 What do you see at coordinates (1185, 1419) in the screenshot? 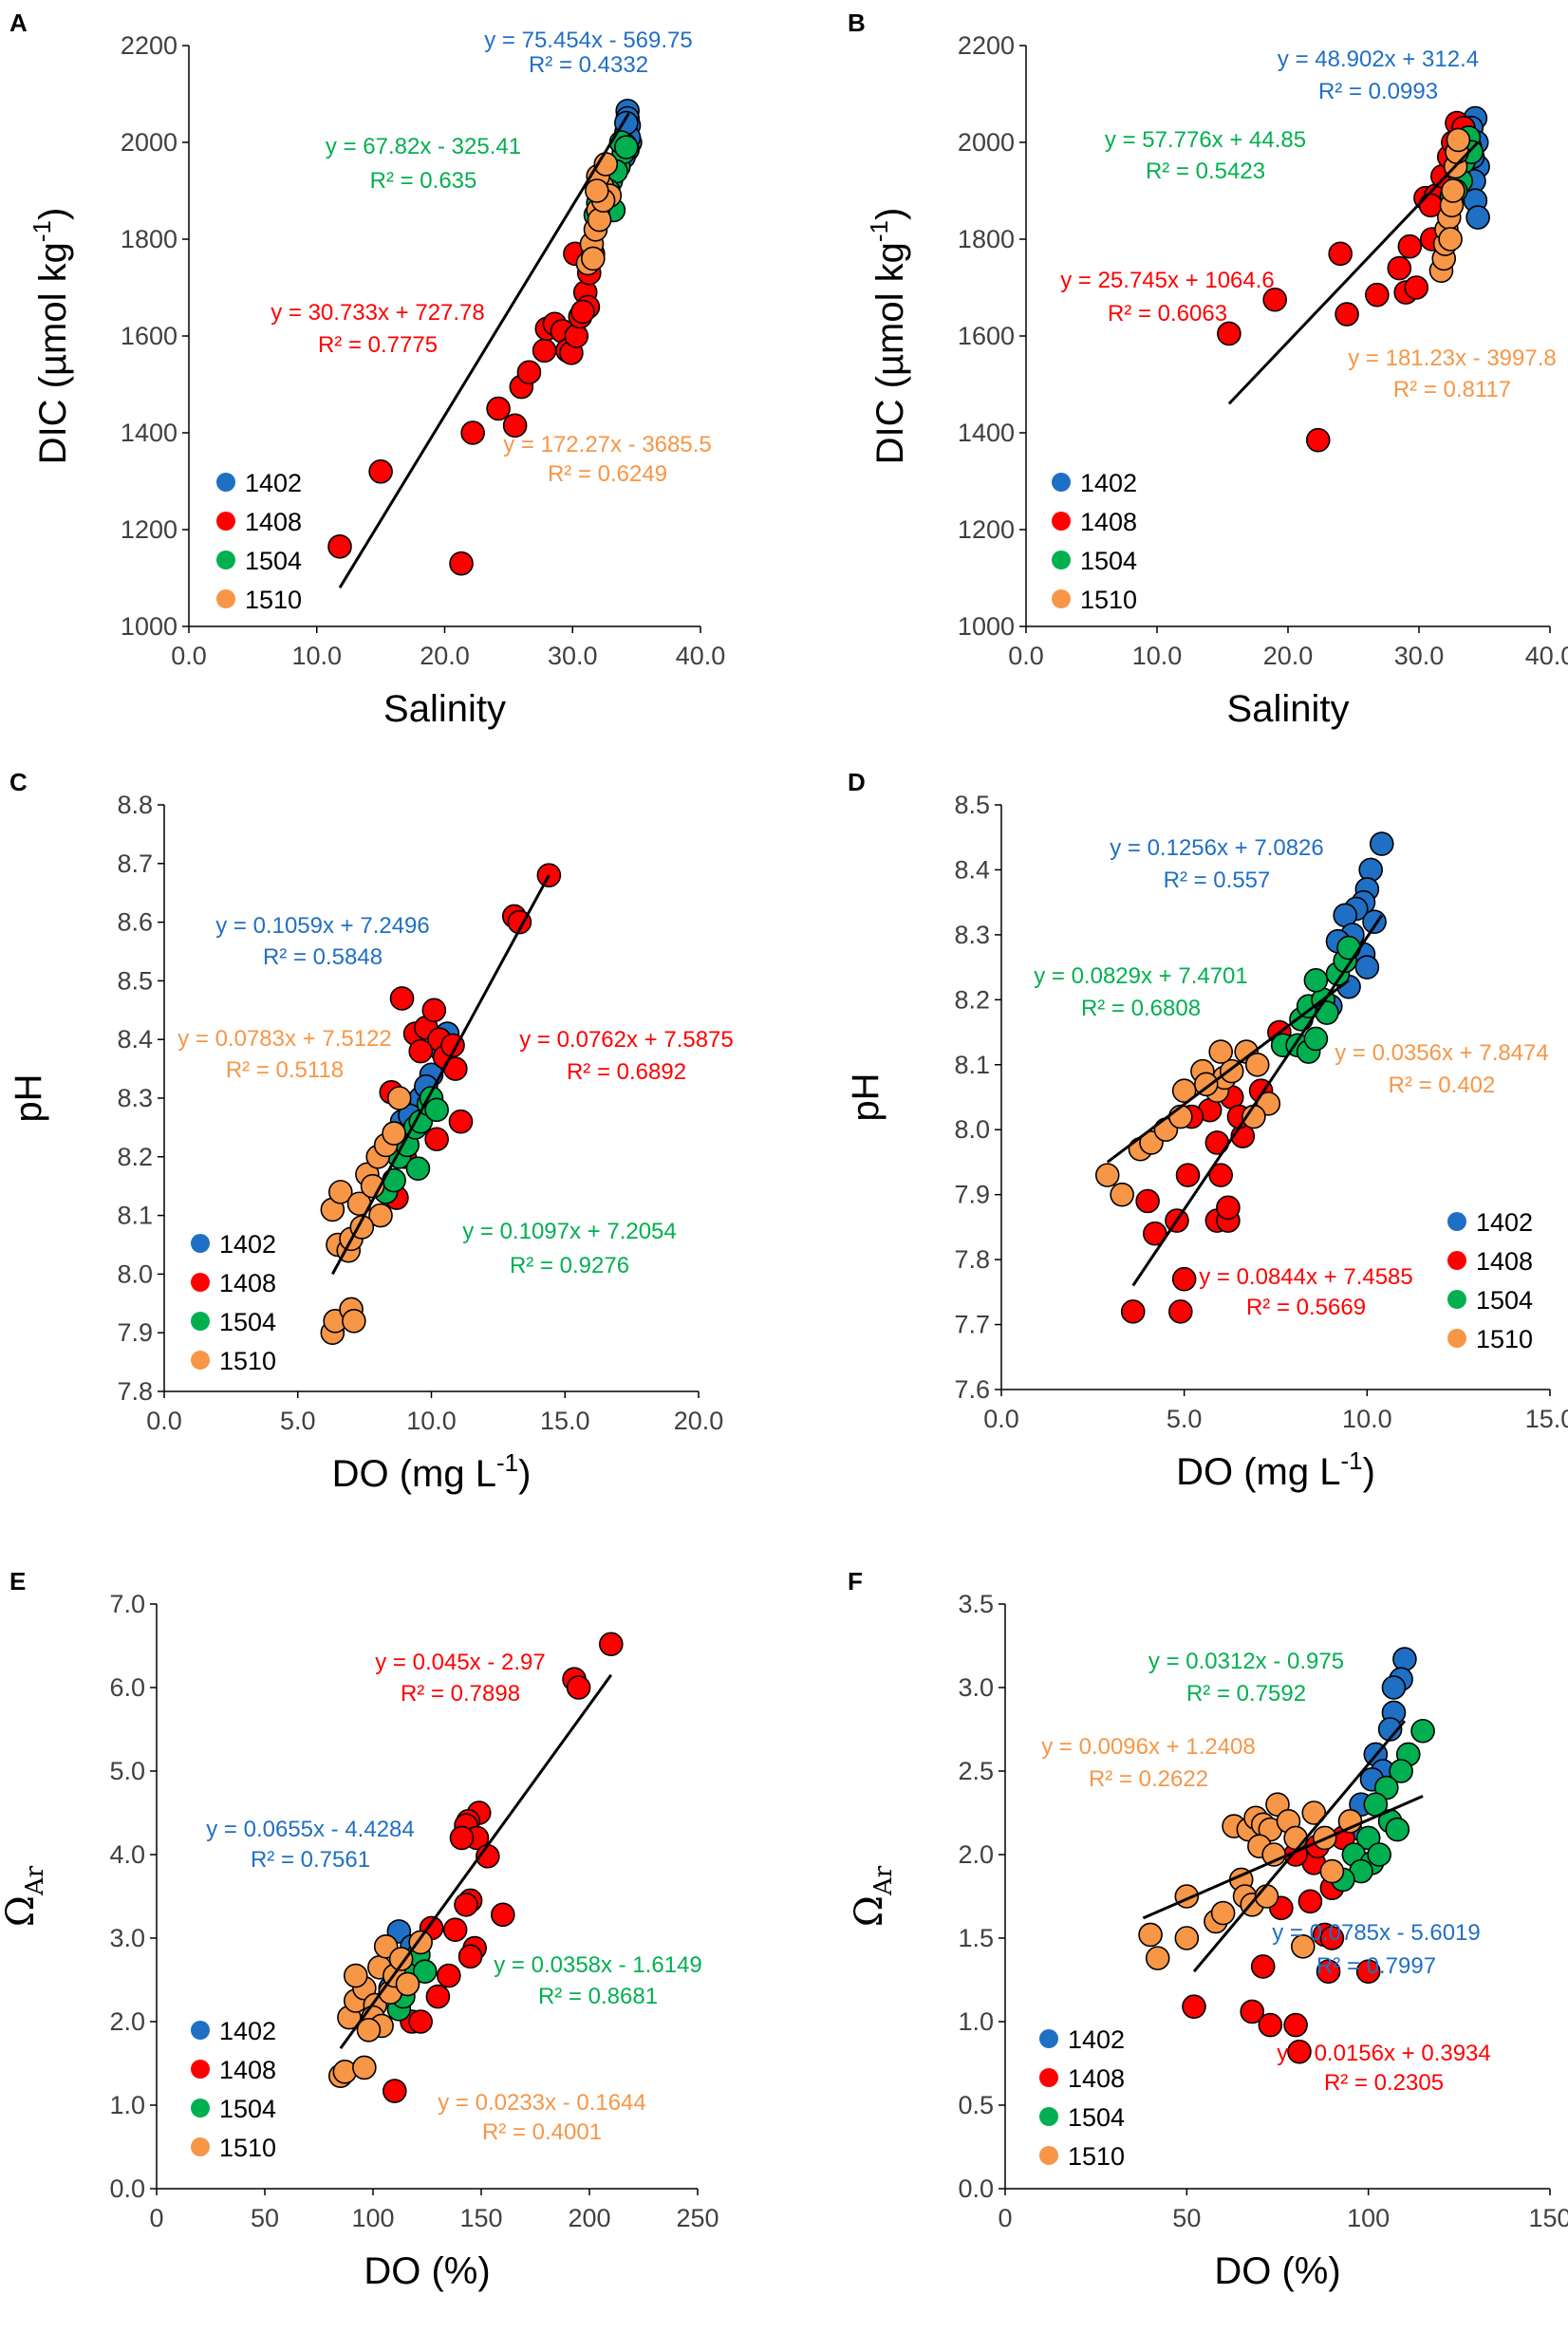
I see `x-tick-label: 5.0` at bounding box center [1185, 1419].